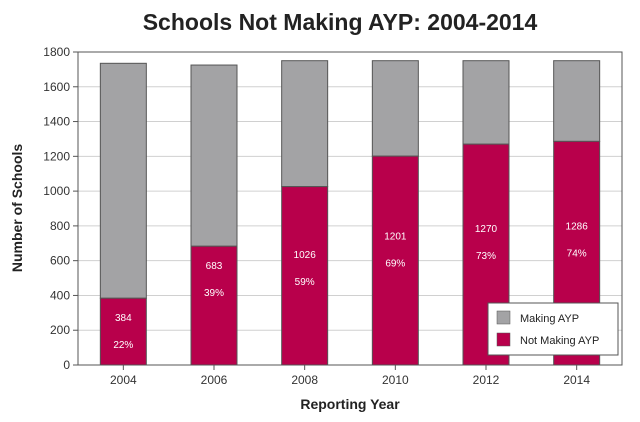 This screenshot has width=640, height=422. Describe the element at coordinates (577, 253) in the screenshot. I see `data-label-percent: 74%` at that location.